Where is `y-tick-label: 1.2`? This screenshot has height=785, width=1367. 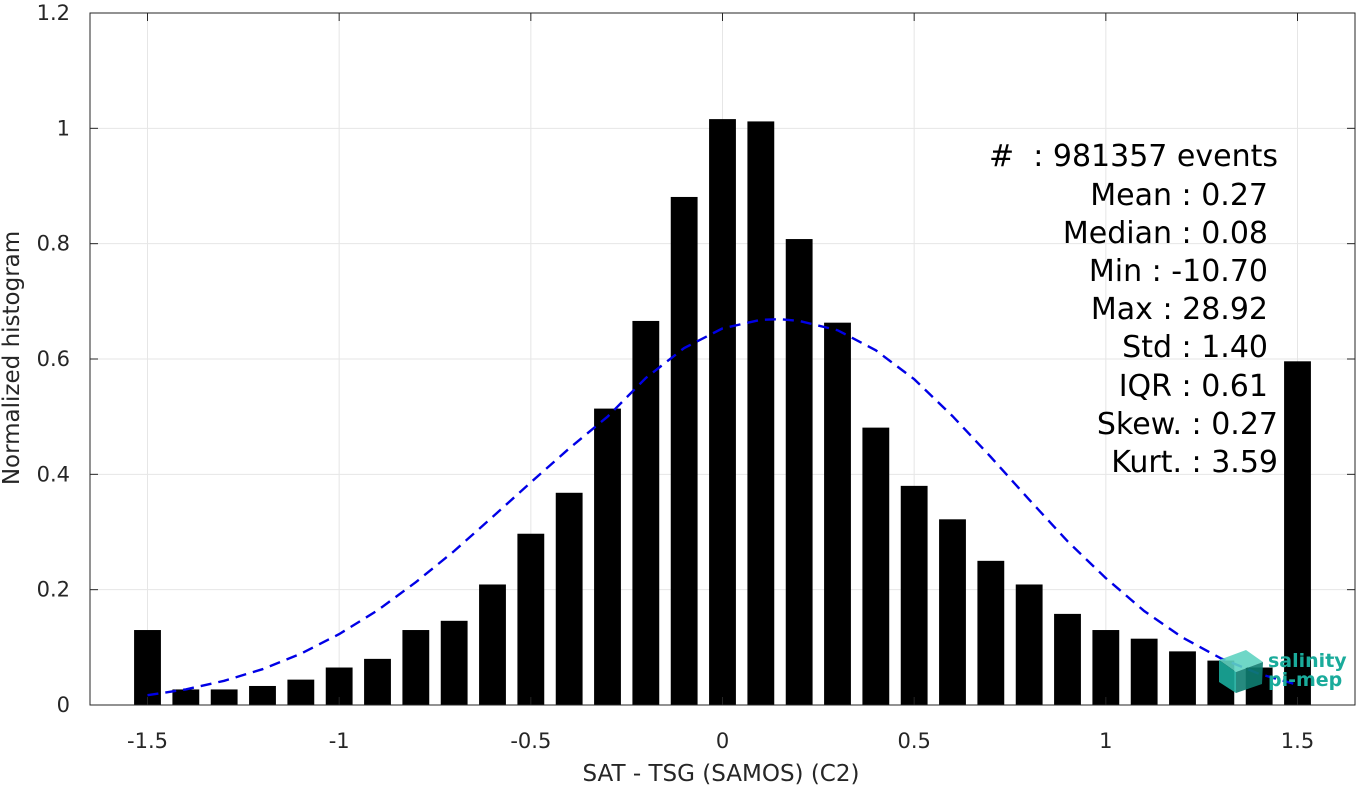
y-tick-label: 1.2 is located at coordinates (53, 13).